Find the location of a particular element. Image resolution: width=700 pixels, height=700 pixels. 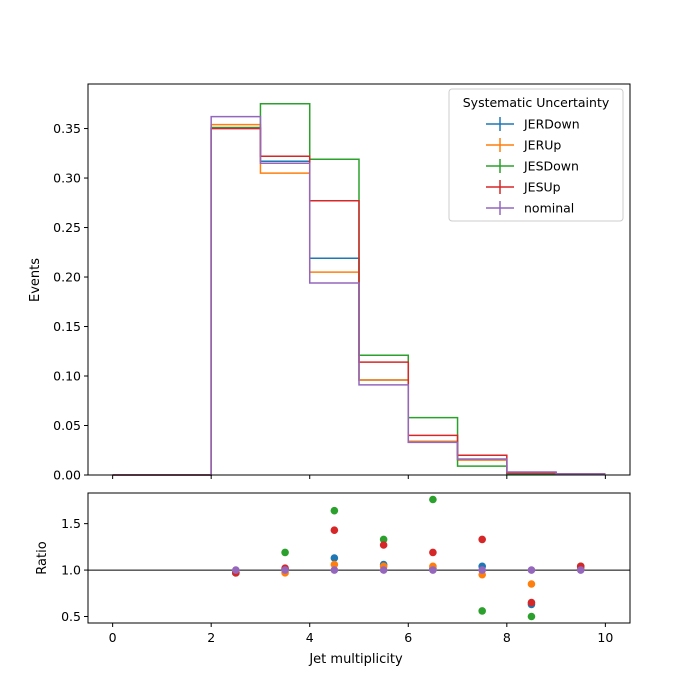

top-y-tick-label: 0.35 is located at coordinates (67, 128).